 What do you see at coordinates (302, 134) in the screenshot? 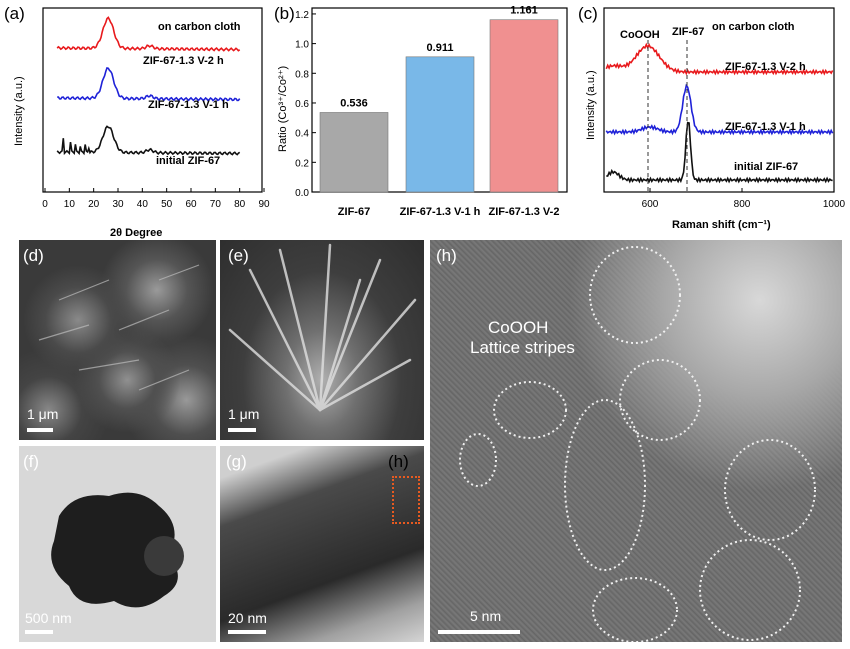
I see `bar-ytick-label: 0.4` at bounding box center [302, 134].